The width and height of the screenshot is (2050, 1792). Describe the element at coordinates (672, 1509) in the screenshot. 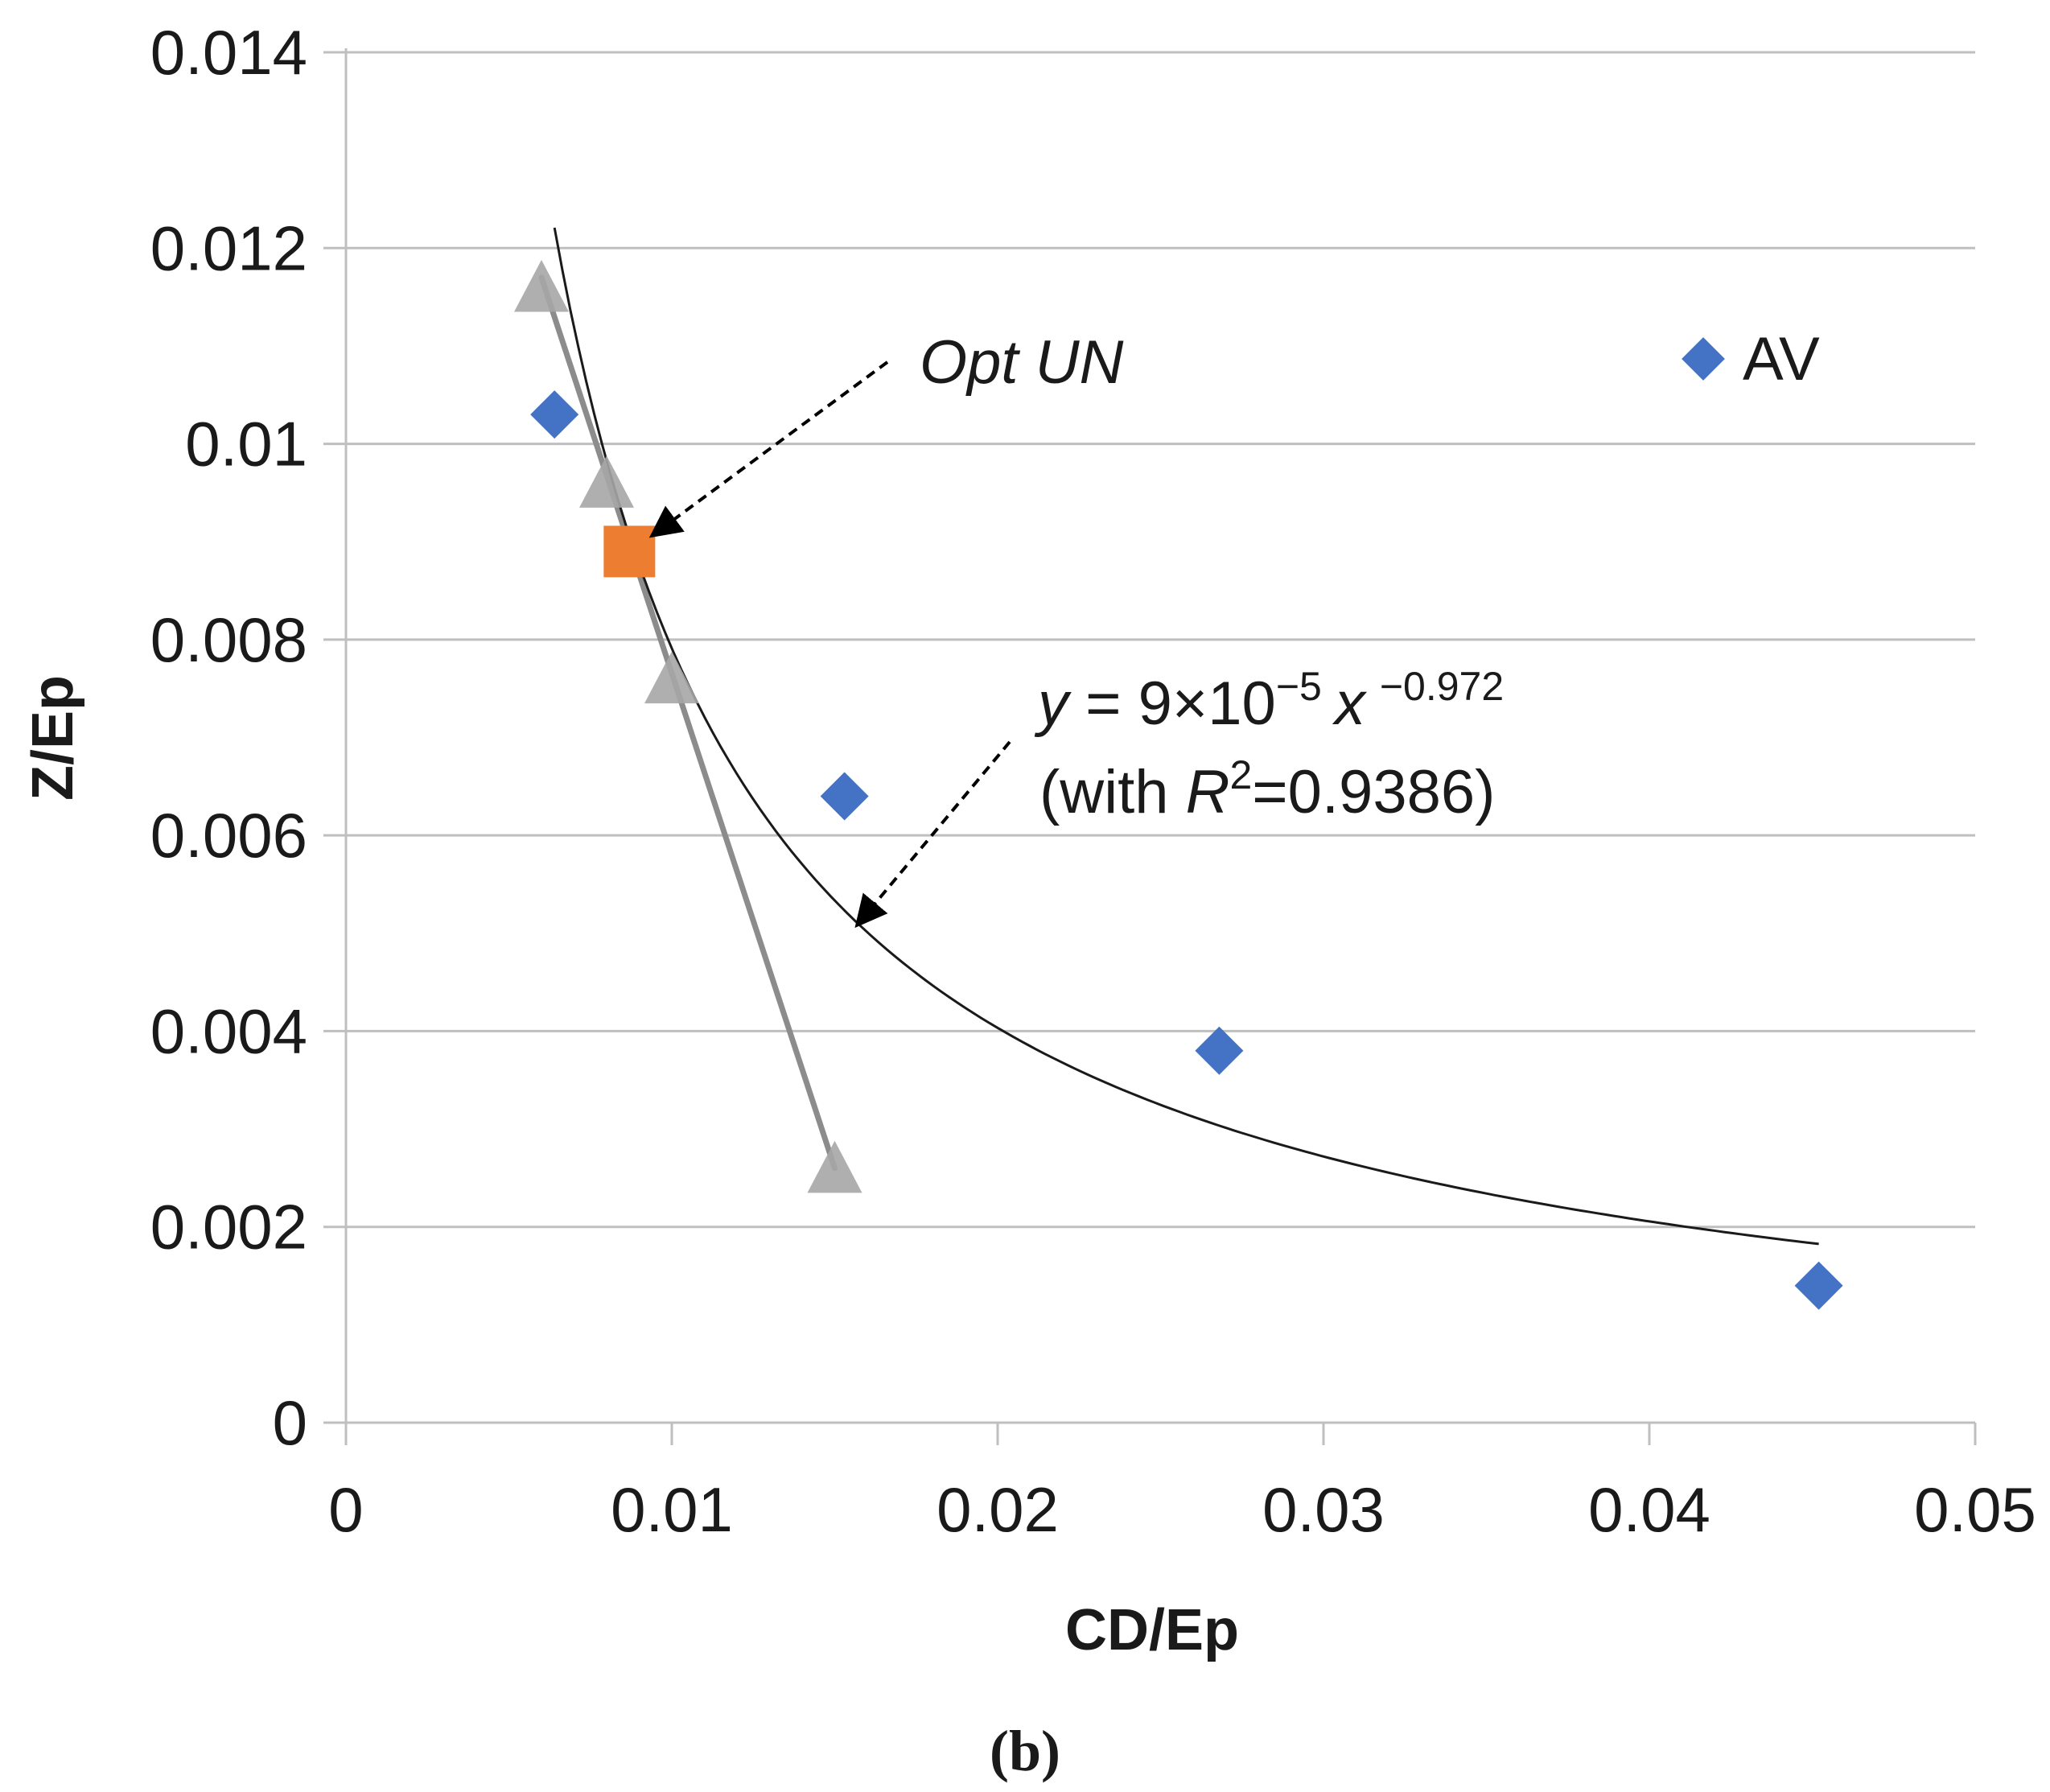

I see `x-tick-label: 0.01` at that location.